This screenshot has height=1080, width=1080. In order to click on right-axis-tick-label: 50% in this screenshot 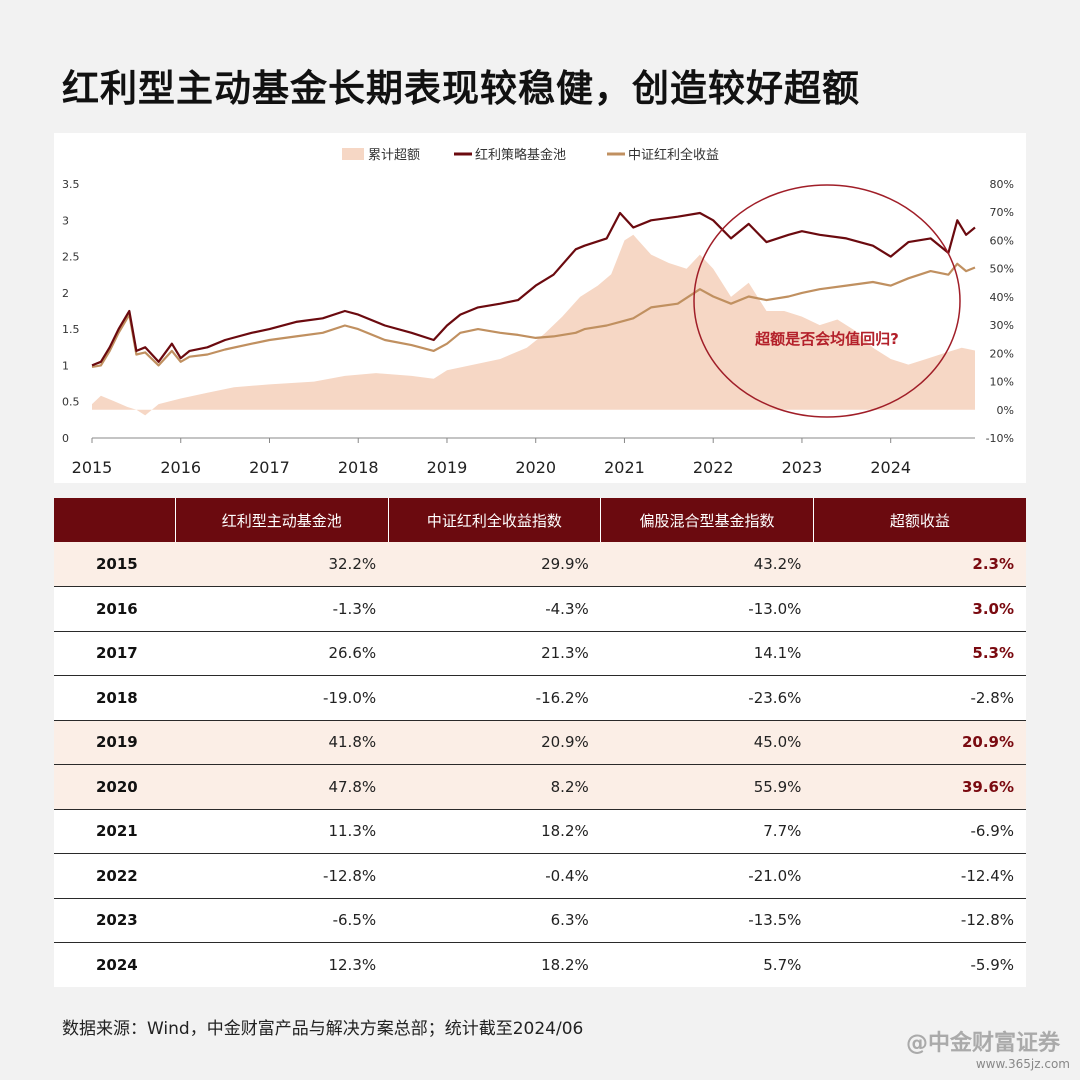, I will do `click(1002, 269)`.